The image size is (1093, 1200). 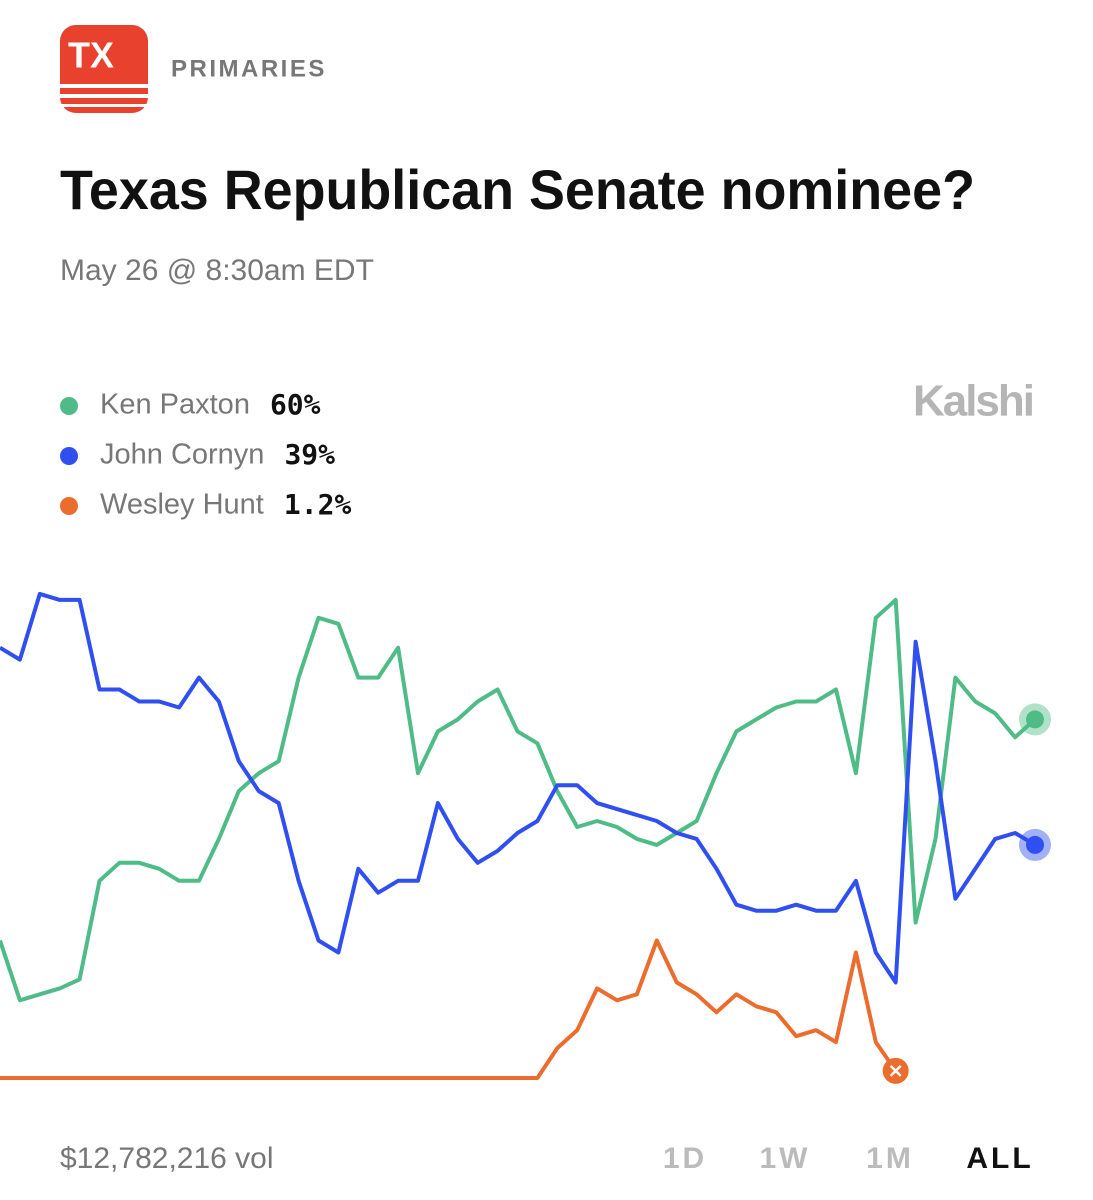 What do you see at coordinates (217, 270) in the screenshot?
I see `subtitle: May 26 @ 8:30am EDT` at bounding box center [217, 270].